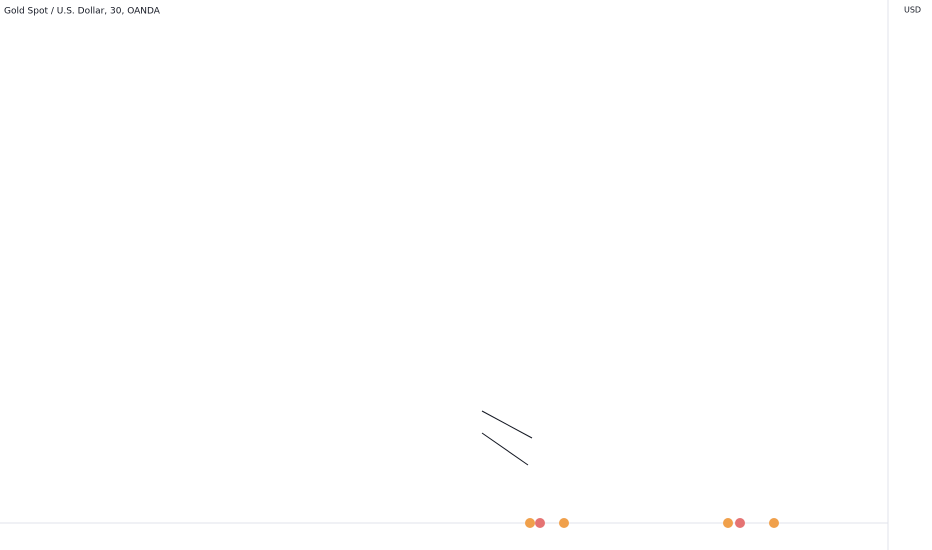 Image resolution: width=932 pixels, height=550 pixels. What do you see at coordinates (652, 523) in the screenshot?
I see `event-icons` at bounding box center [652, 523].